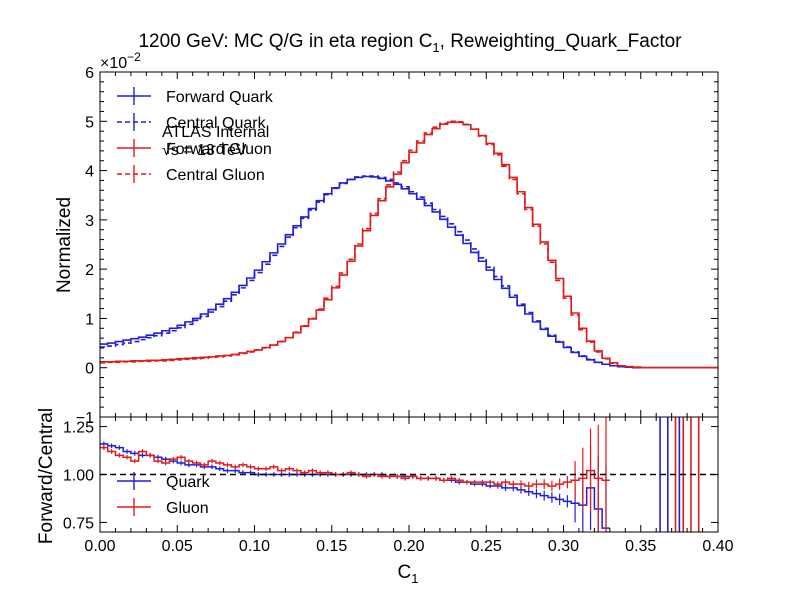 The width and height of the screenshot is (799, 599). I want to click on top-y-tick-label: 4, so click(89, 172).